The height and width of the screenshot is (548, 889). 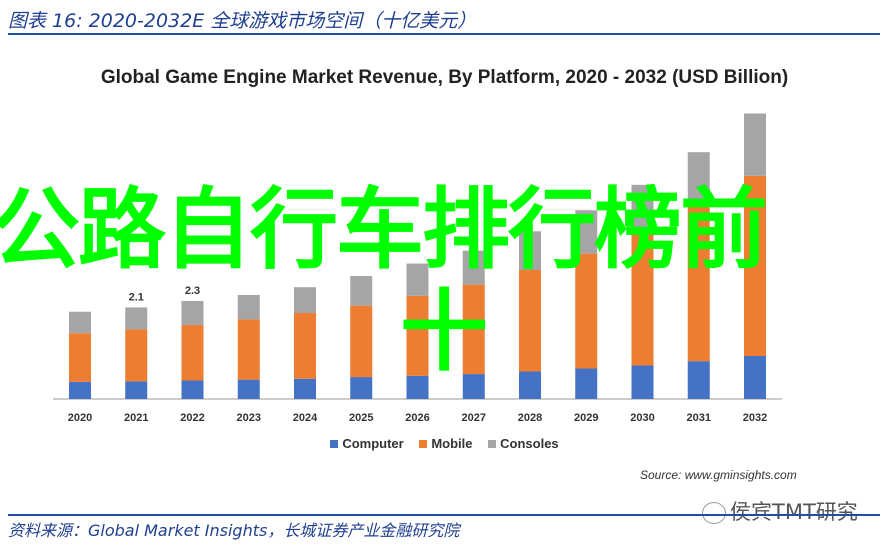 I want to click on x-tick-label: 2028, so click(x=530, y=418).